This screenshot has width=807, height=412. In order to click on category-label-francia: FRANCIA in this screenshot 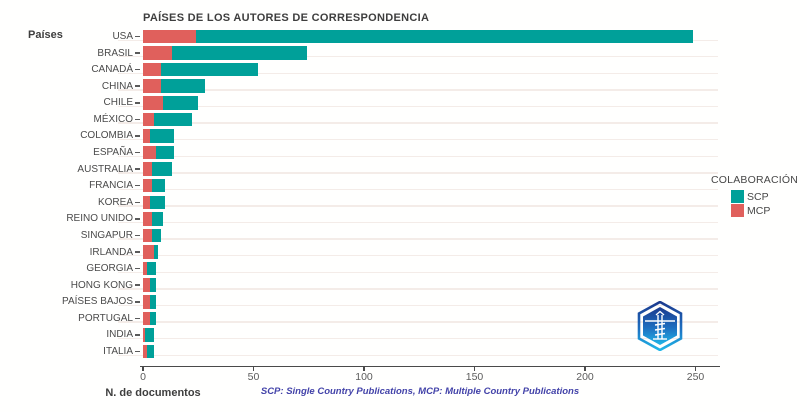, I will do `click(70, 186)`.